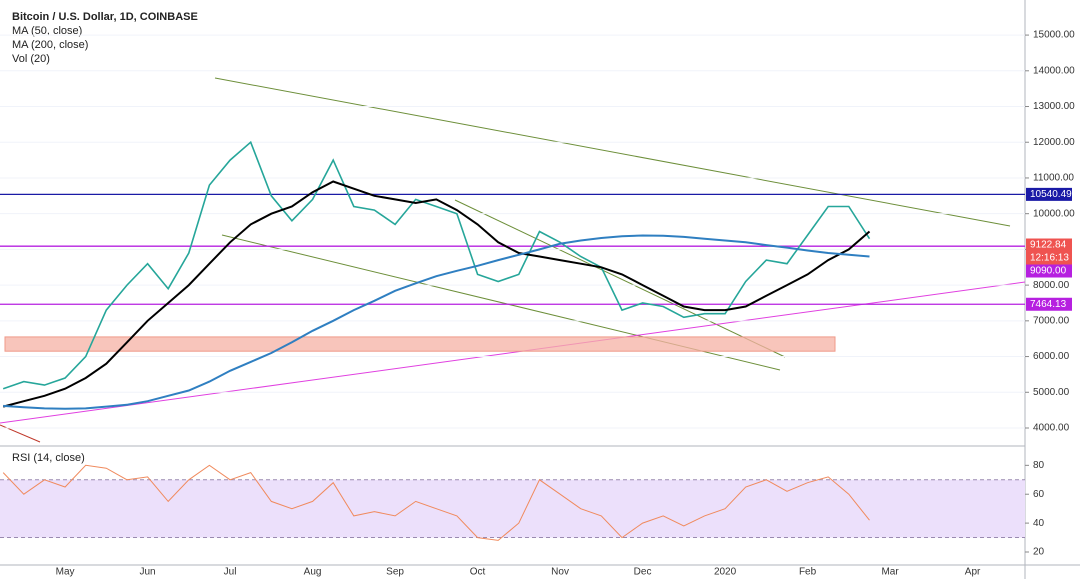 This screenshot has height=579, width=1080. What do you see at coordinates (313, 572) in the screenshot?
I see `x-tick-label: Aug` at bounding box center [313, 572].